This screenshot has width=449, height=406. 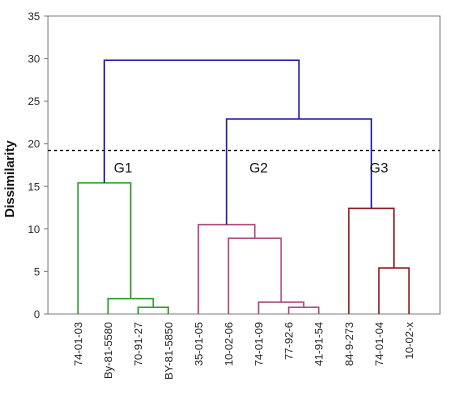 What do you see at coordinates (199, 344) in the screenshot?
I see `leaf-label: 35-01-05` at bounding box center [199, 344].